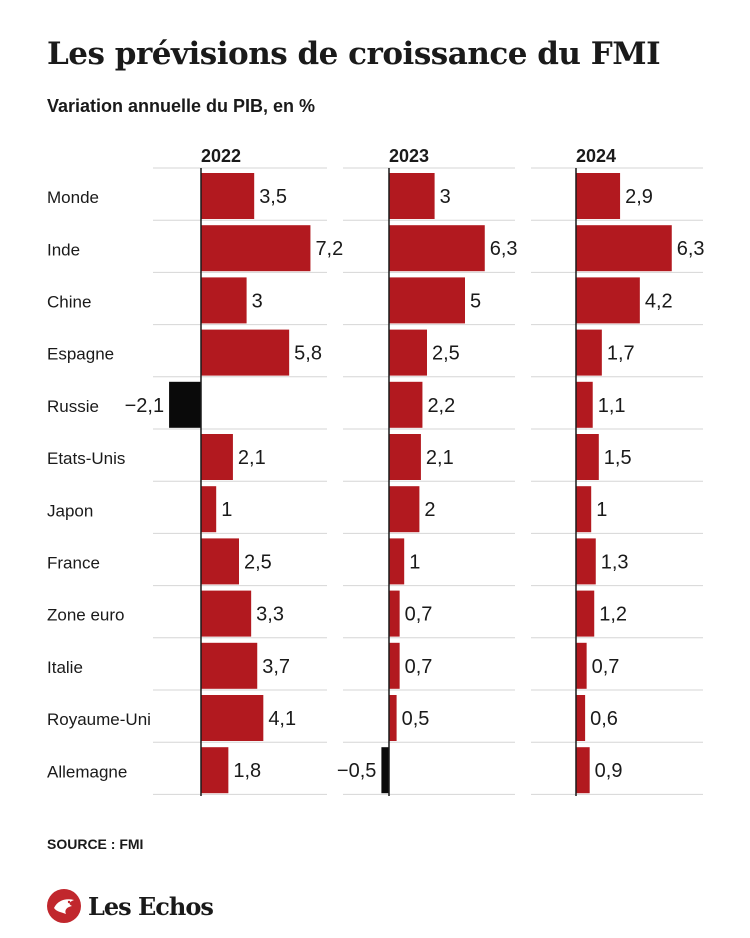 The height and width of the screenshot is (938, 750). What do you see at coordinates (639, 197) in the screenshot?
I see `data-label: 2,9` at bounding box center [639, 197].